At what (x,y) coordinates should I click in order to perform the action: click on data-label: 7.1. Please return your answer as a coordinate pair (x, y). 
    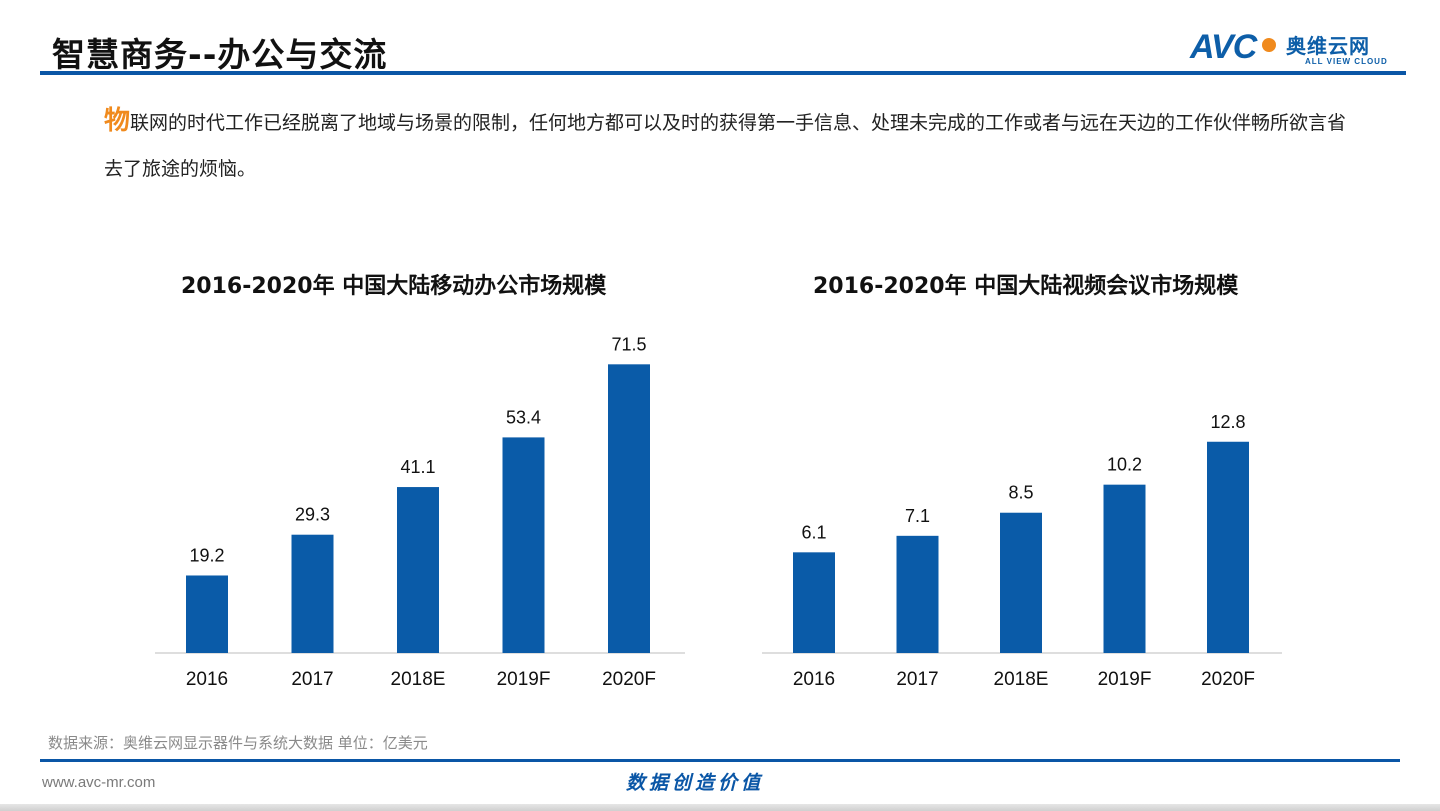
    Looking at the image, I should click on (917, 516).